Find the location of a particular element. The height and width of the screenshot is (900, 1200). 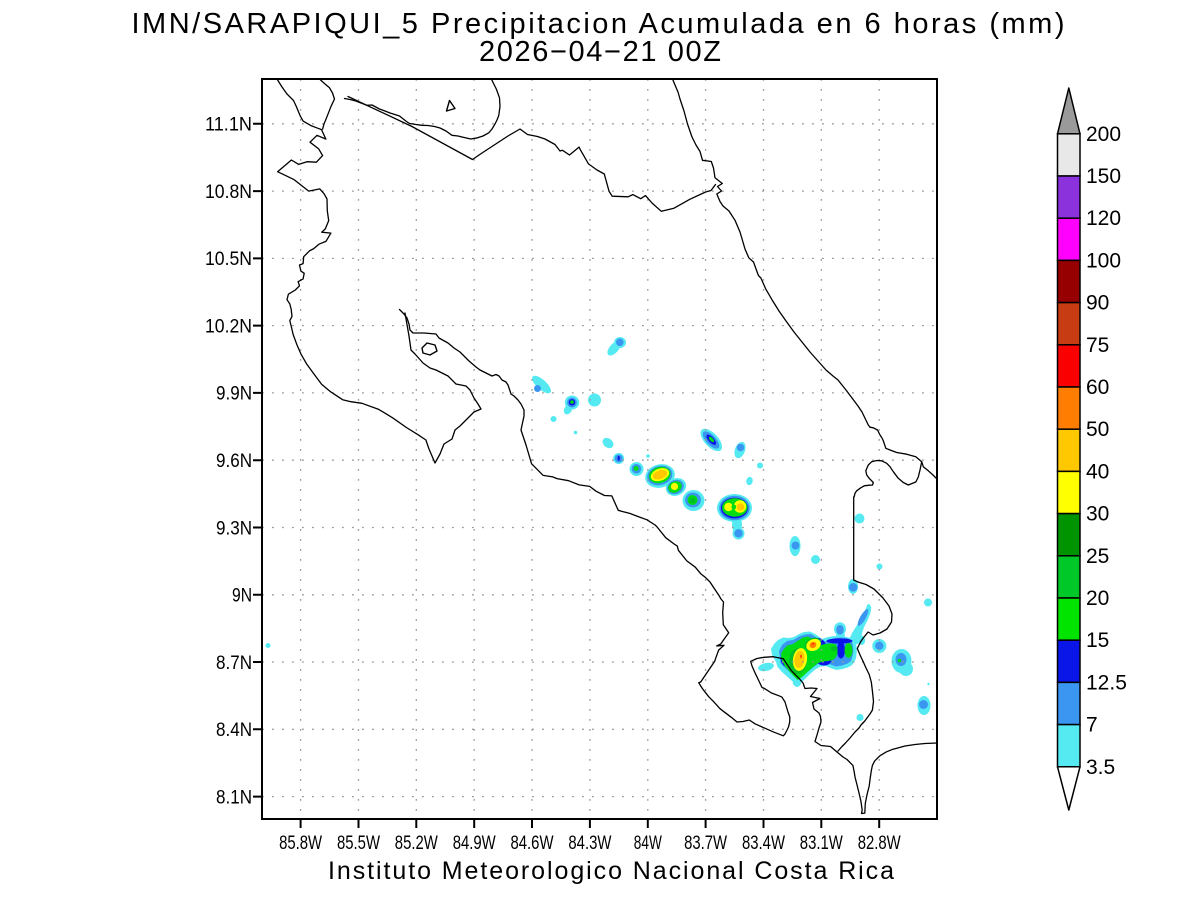

svg-text: 9.3N is located at coordinates (234, 528).